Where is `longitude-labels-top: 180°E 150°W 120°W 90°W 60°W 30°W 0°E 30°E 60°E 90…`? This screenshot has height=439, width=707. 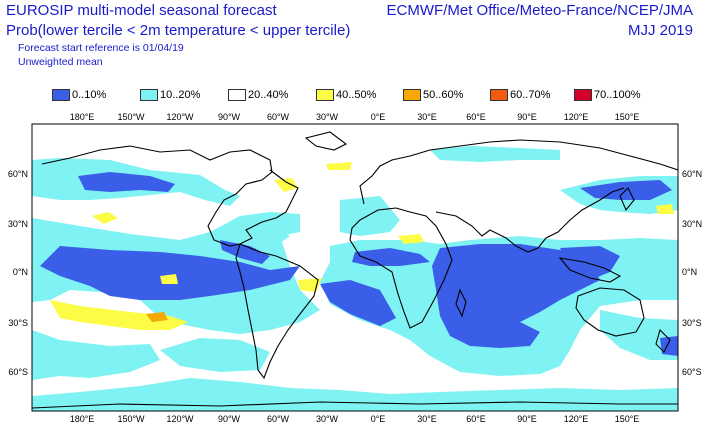
longitude-labels-top: 180°E 150°W 120°W 90°W 60°W 30°W 0°E 30°E 60°E 90… is located at coordinates (355, 117).